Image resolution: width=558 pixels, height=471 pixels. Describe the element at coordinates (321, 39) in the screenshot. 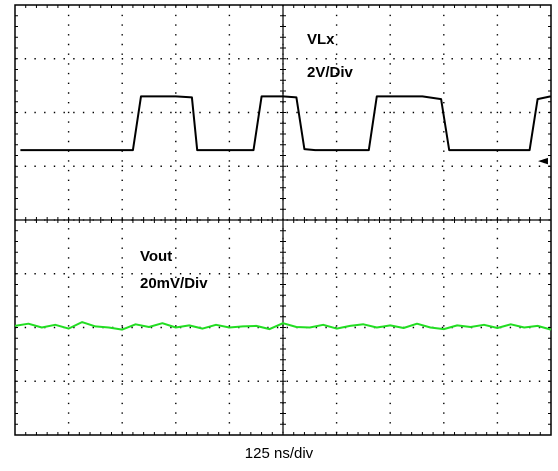

I see `vlx-channel-label: VLx` at that location.